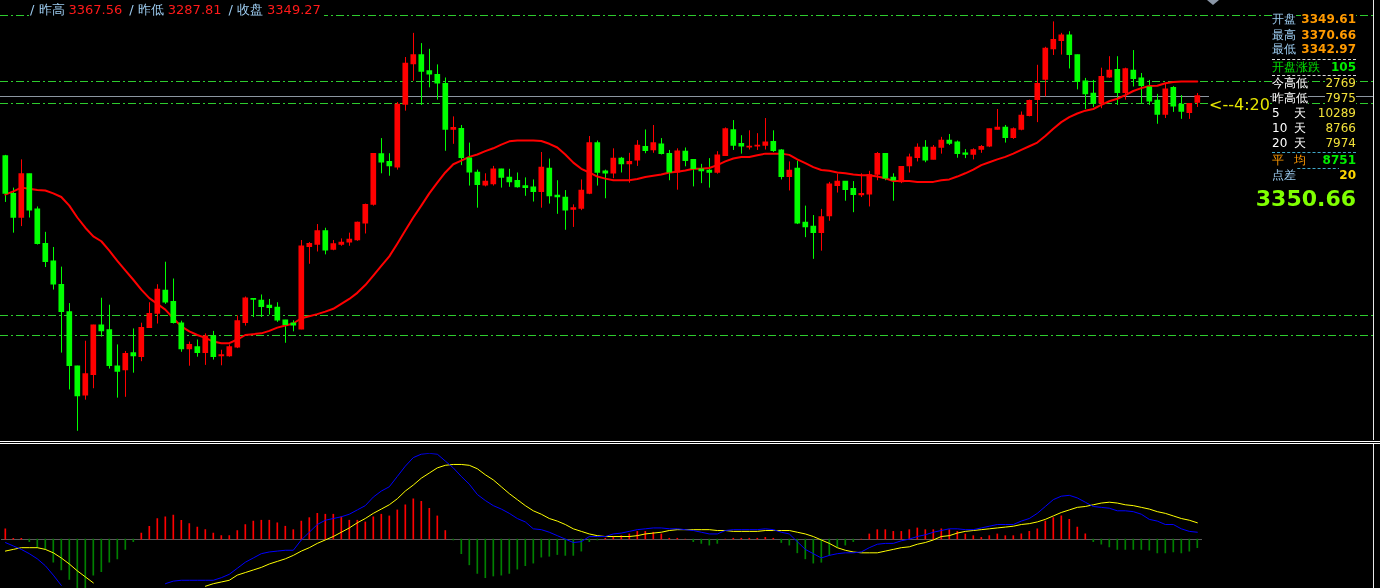  I want to click on text: 7974, so click(1340, 144).